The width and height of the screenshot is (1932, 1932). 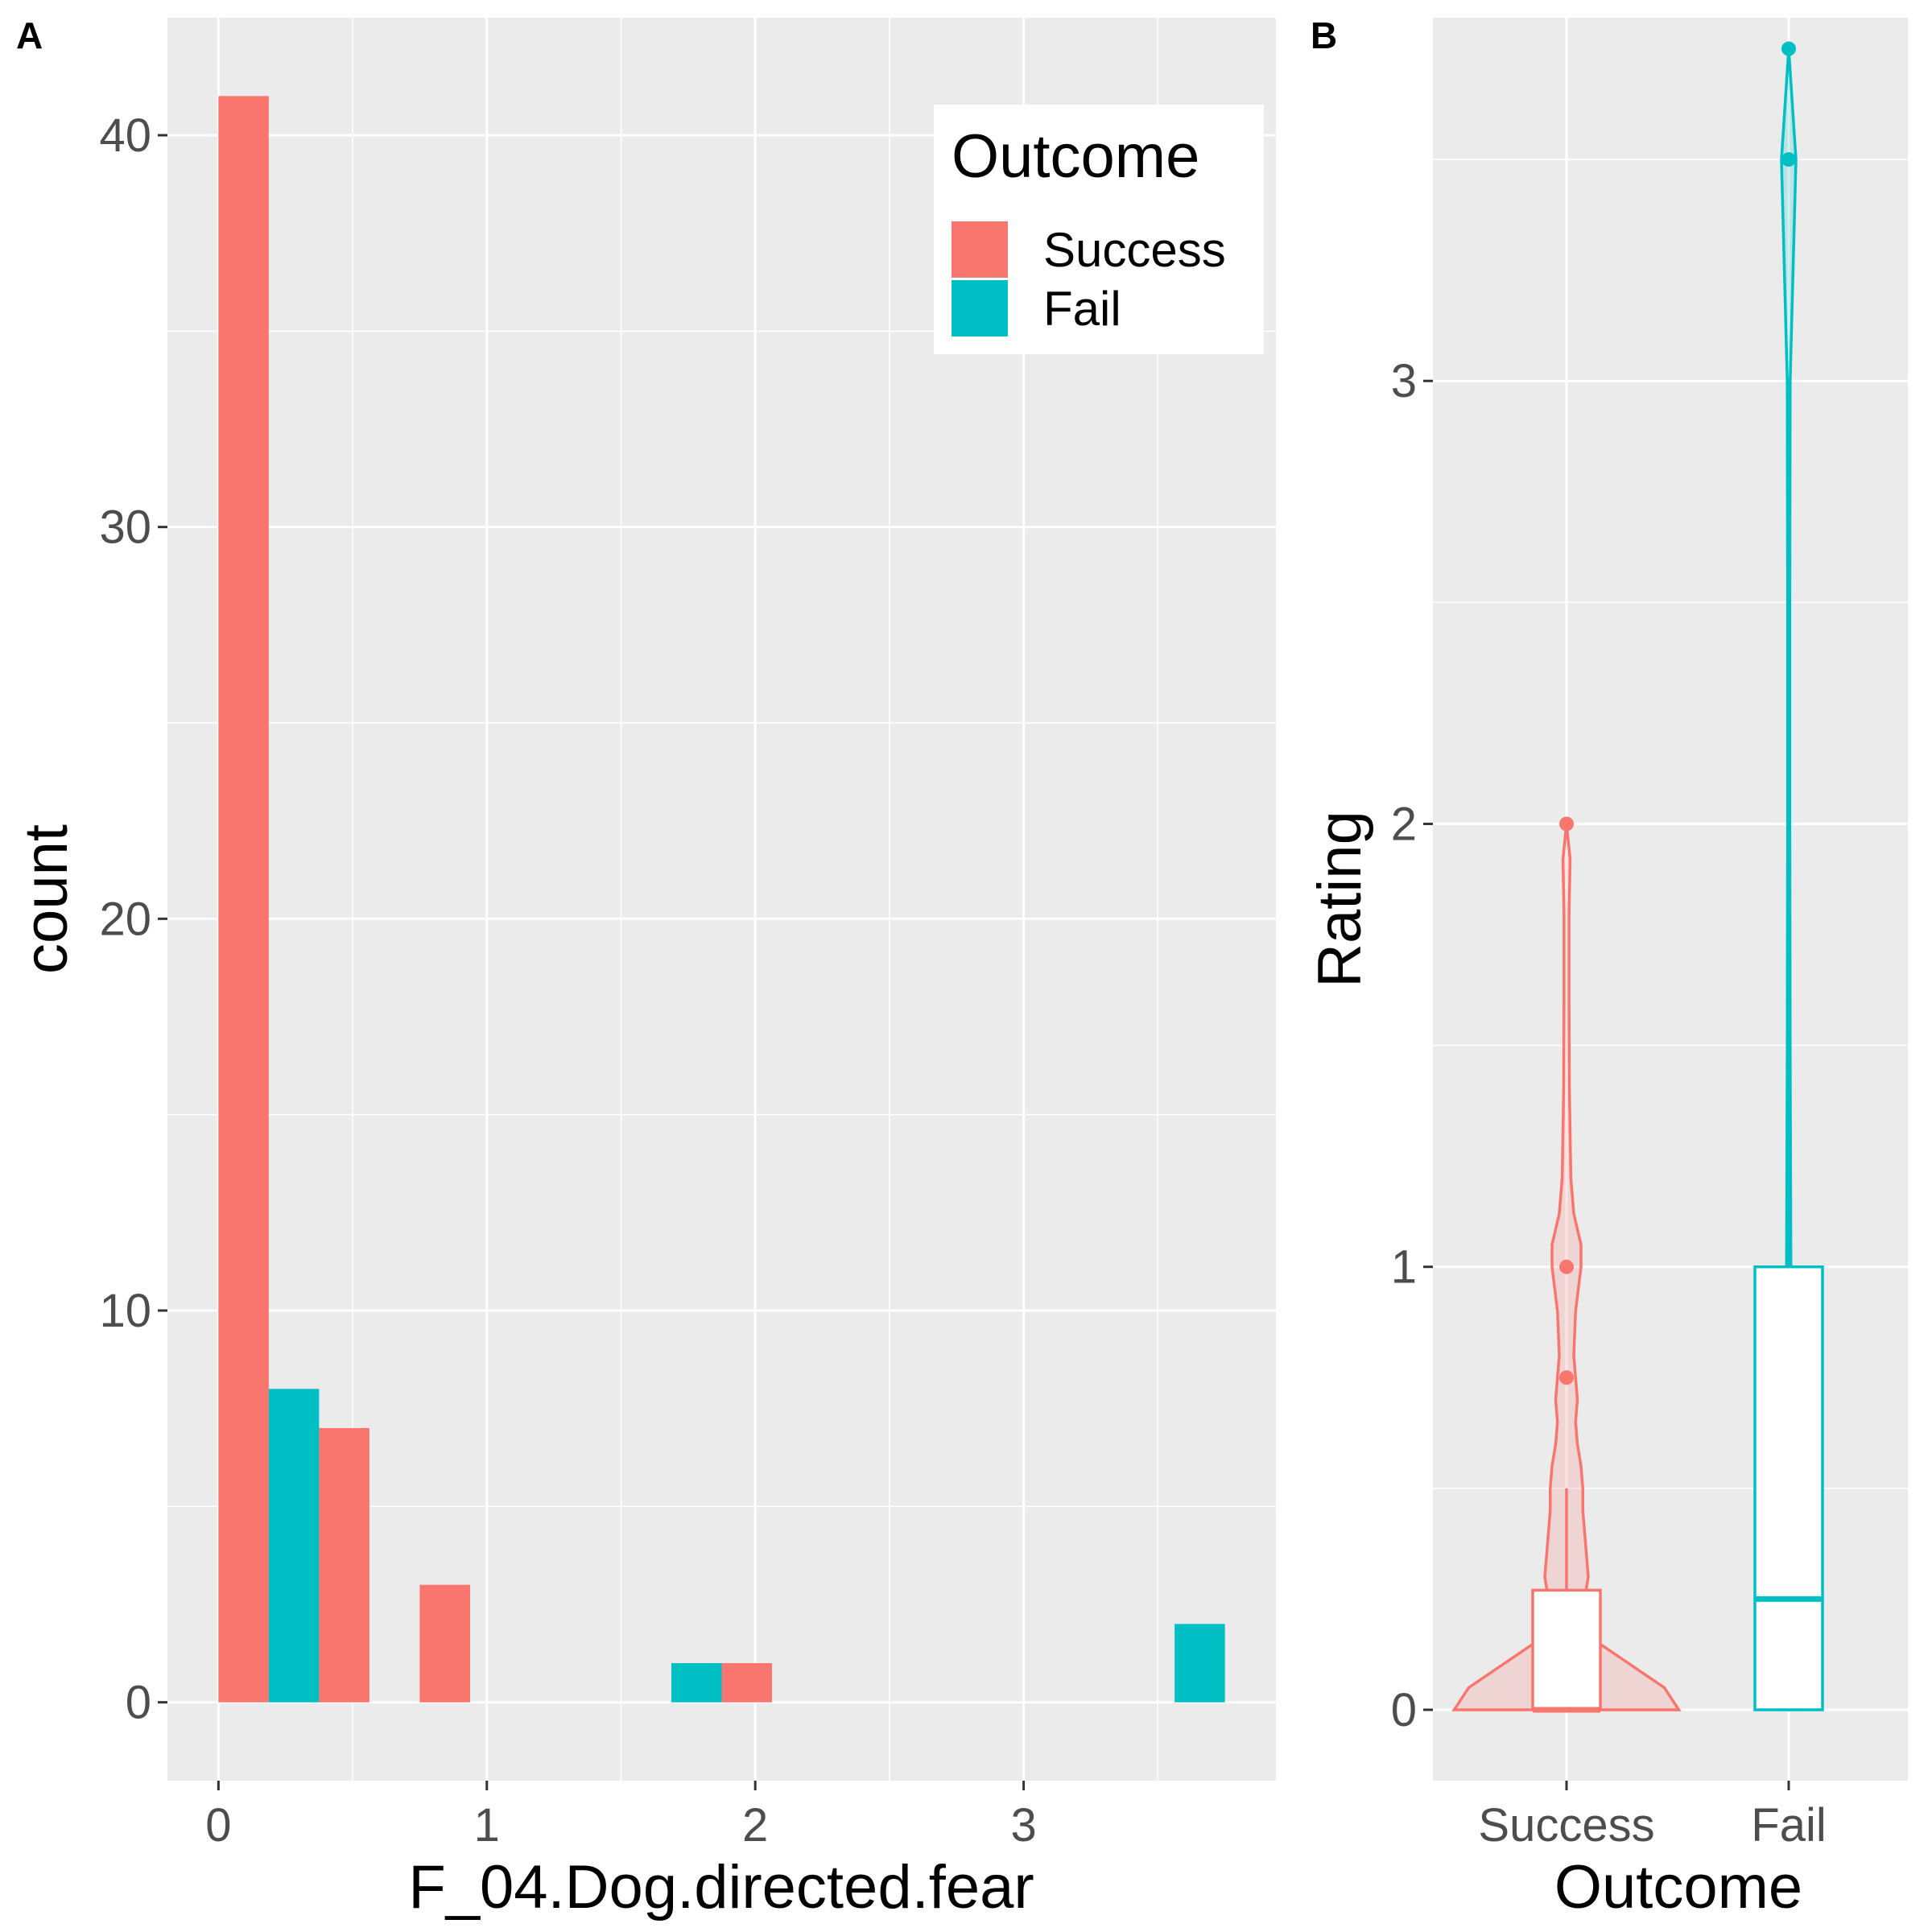 I want to click on panel-b-label: B, so click(x=1324, y=35).